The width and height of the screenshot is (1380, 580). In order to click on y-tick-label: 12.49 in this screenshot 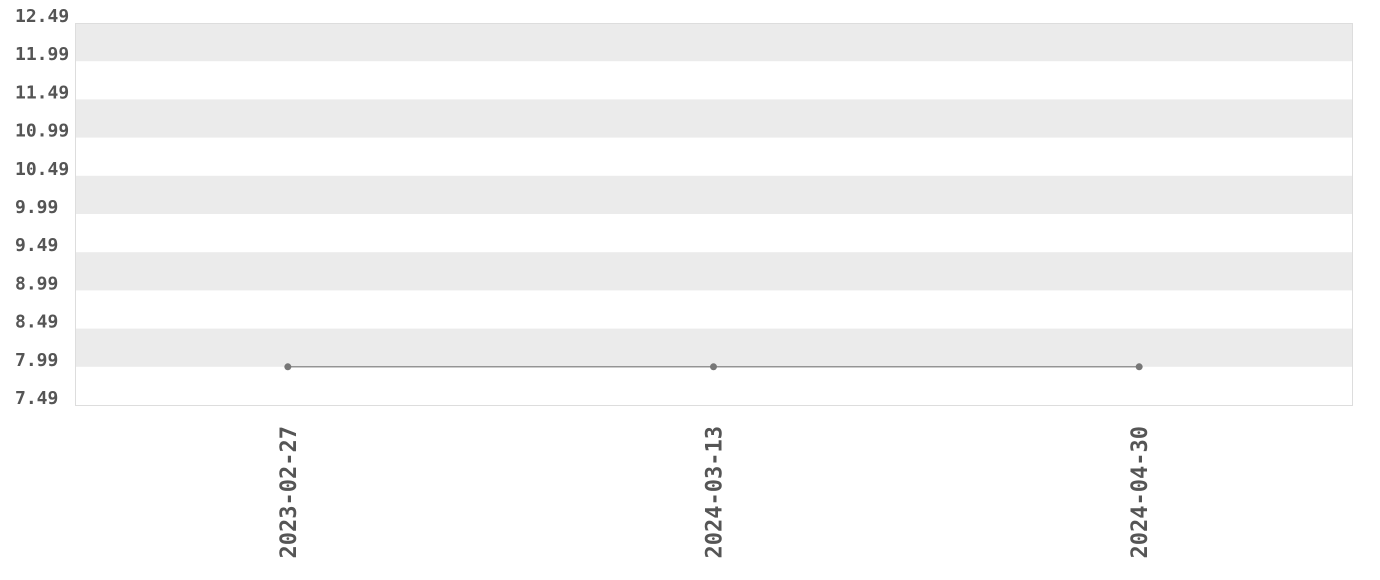, I will do `click(42, 16)`.